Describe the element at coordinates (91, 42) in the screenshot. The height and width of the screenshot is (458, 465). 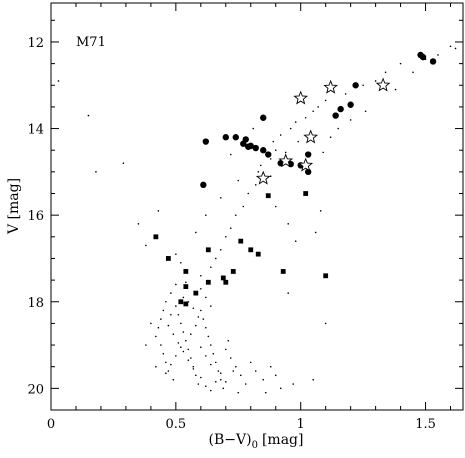
I see `chart-title: M71` at that location.